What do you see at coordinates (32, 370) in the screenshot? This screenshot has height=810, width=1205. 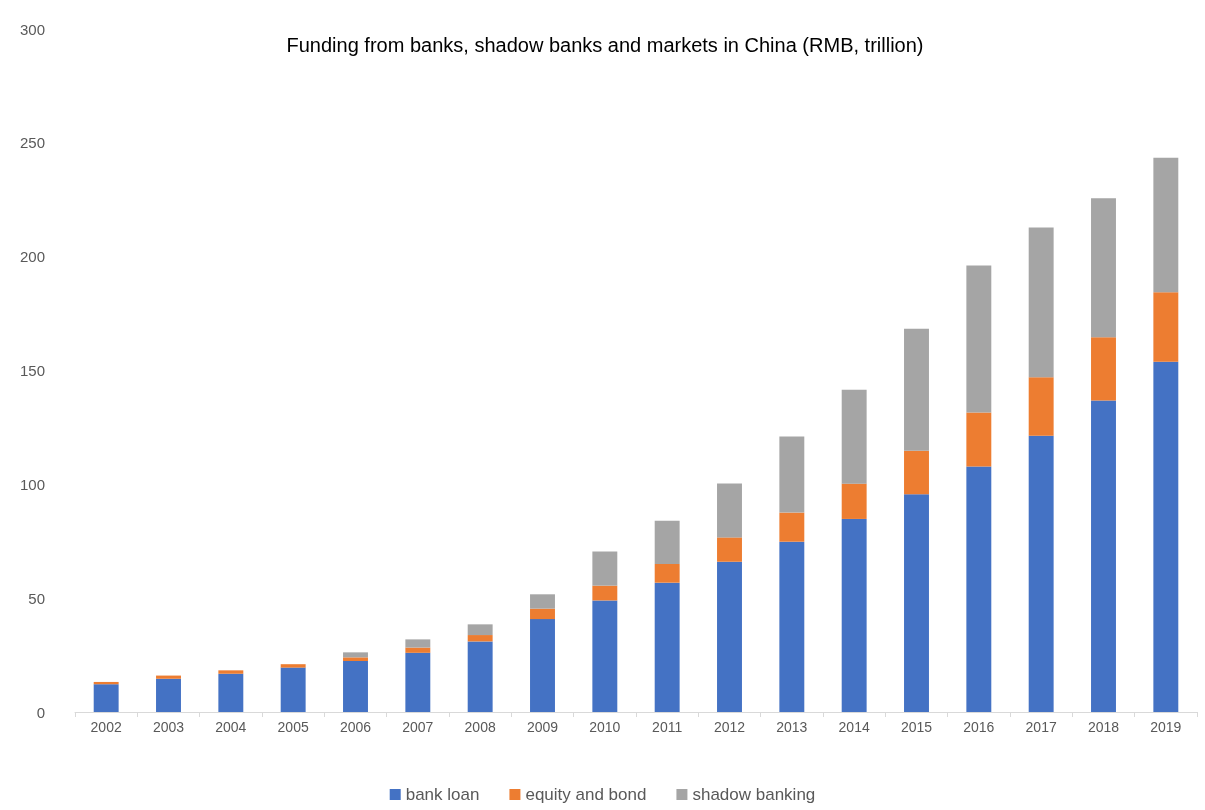 I see `y-tick-label: 150` at bounding box center [32, 370].